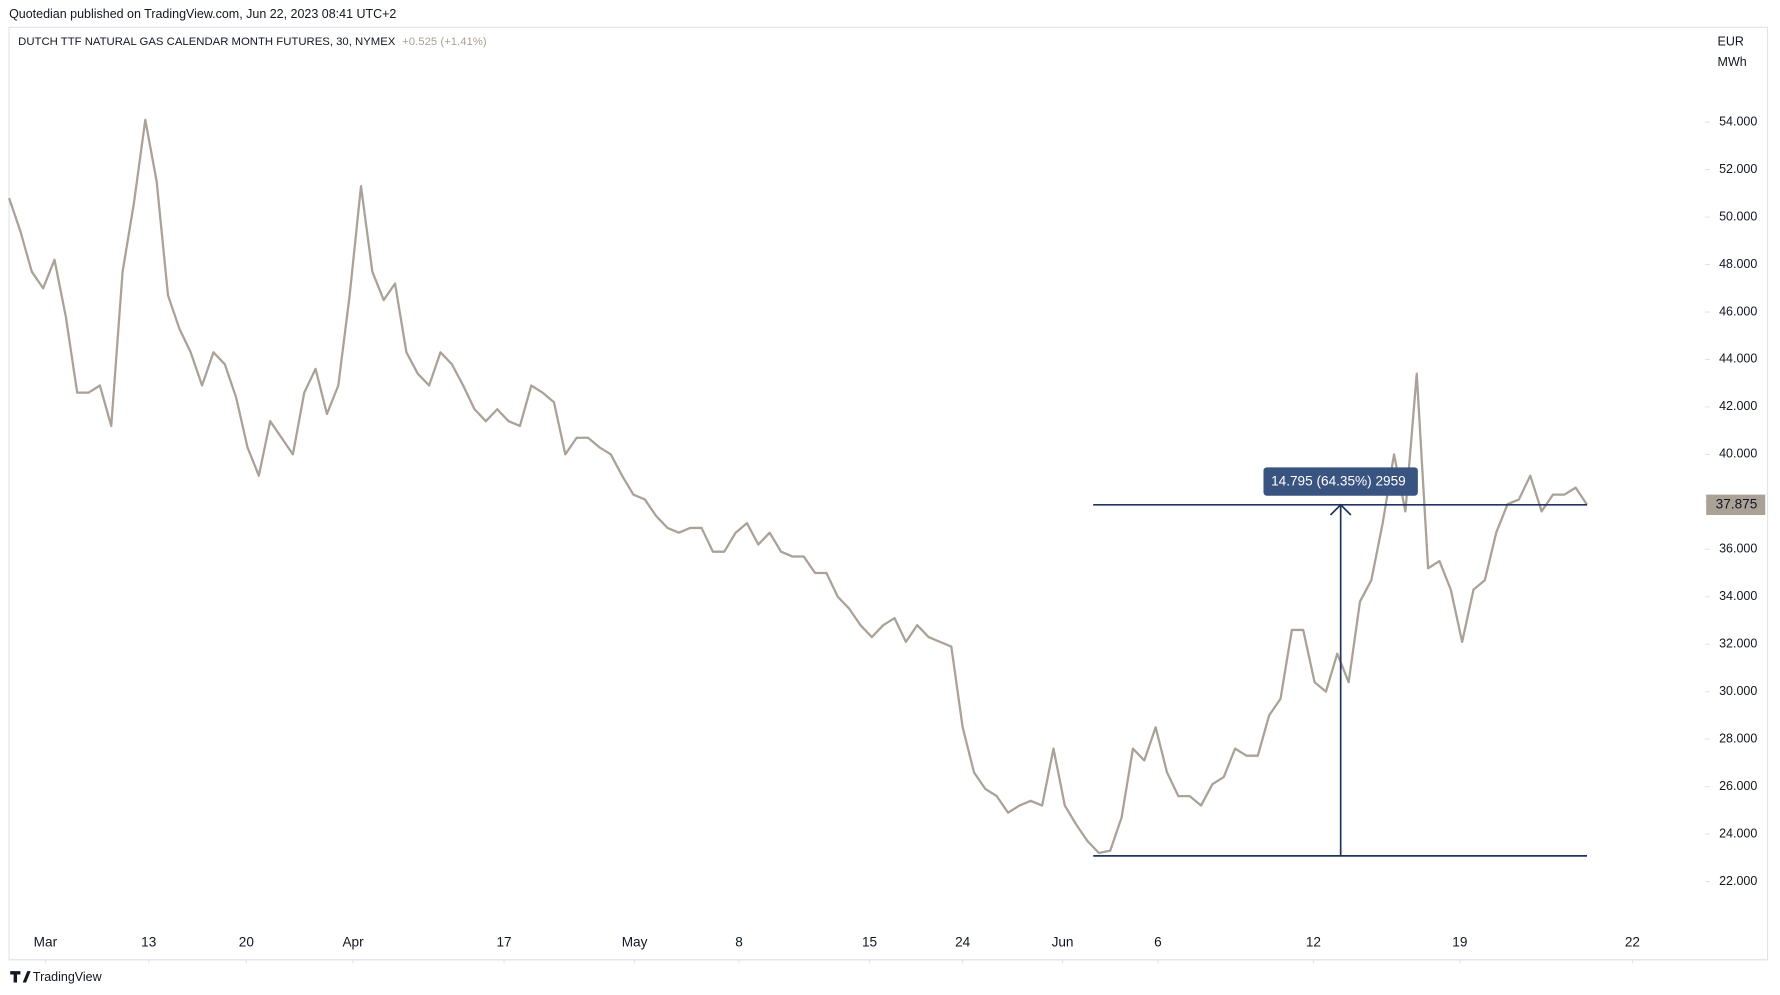  Describe the element at coordinates (1738, 169) in the screenshot. I see `y-tick-label: 52.000` at that location.